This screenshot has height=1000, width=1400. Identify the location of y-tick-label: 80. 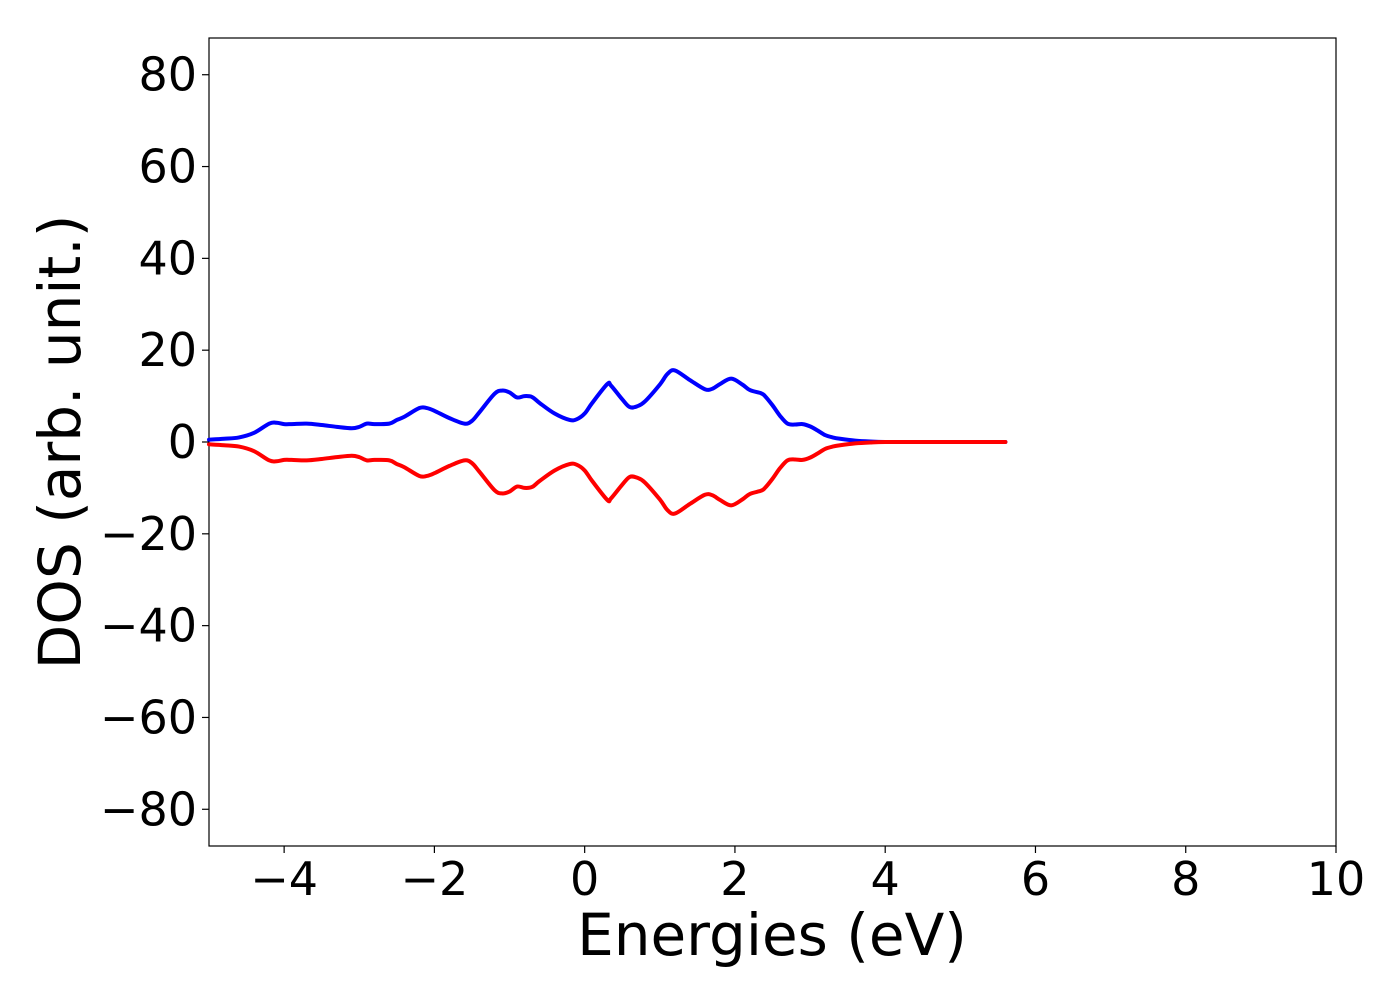
(167, 75).